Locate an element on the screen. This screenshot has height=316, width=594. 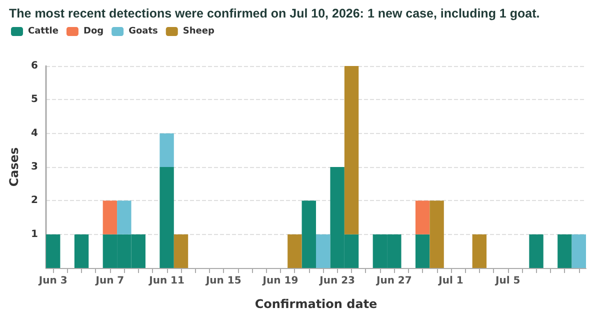
y-axis-title: Cases is located at coordinates (14, 167).